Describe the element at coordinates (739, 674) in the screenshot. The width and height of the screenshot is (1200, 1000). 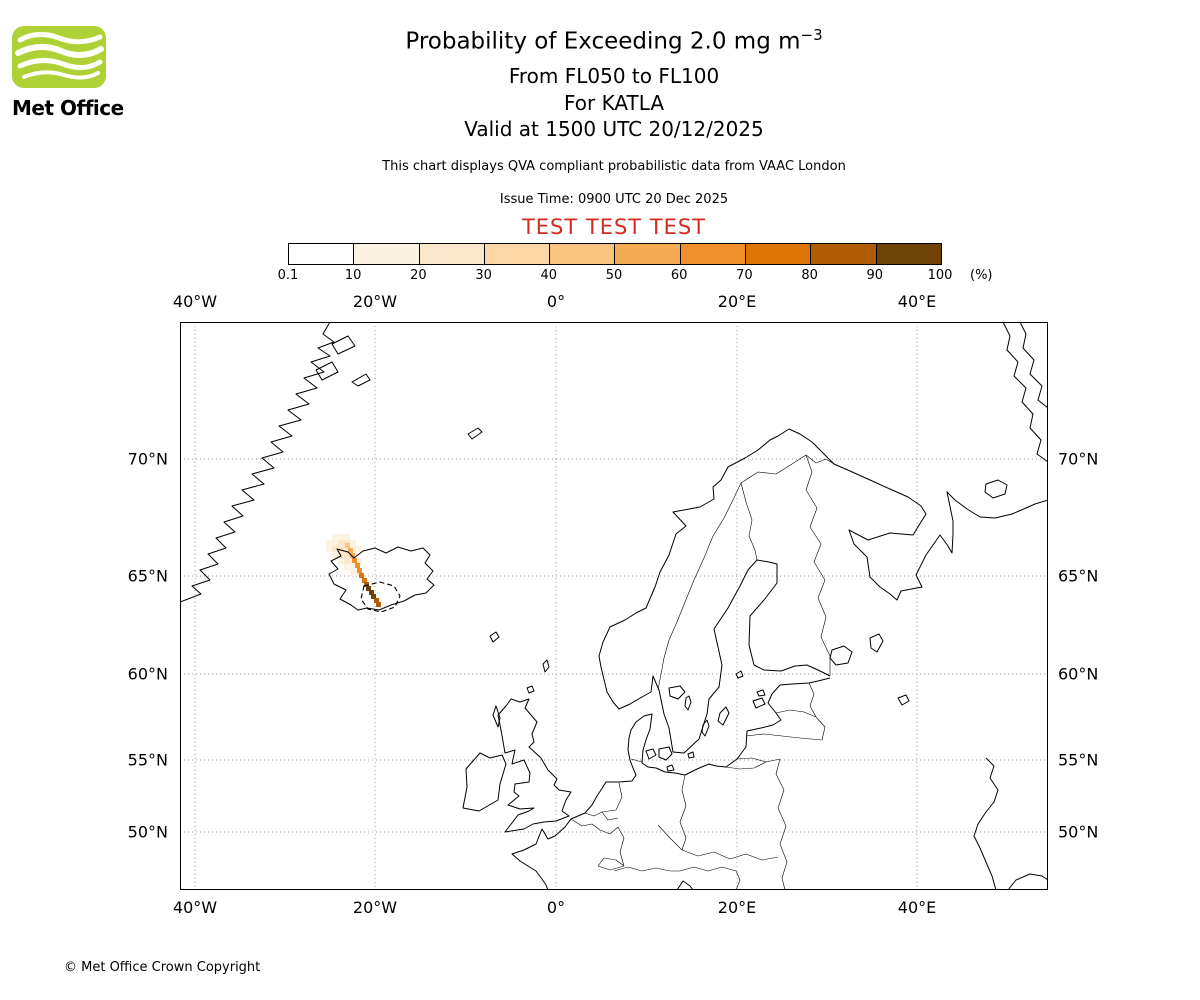
I see `coastline-aland` at that location.